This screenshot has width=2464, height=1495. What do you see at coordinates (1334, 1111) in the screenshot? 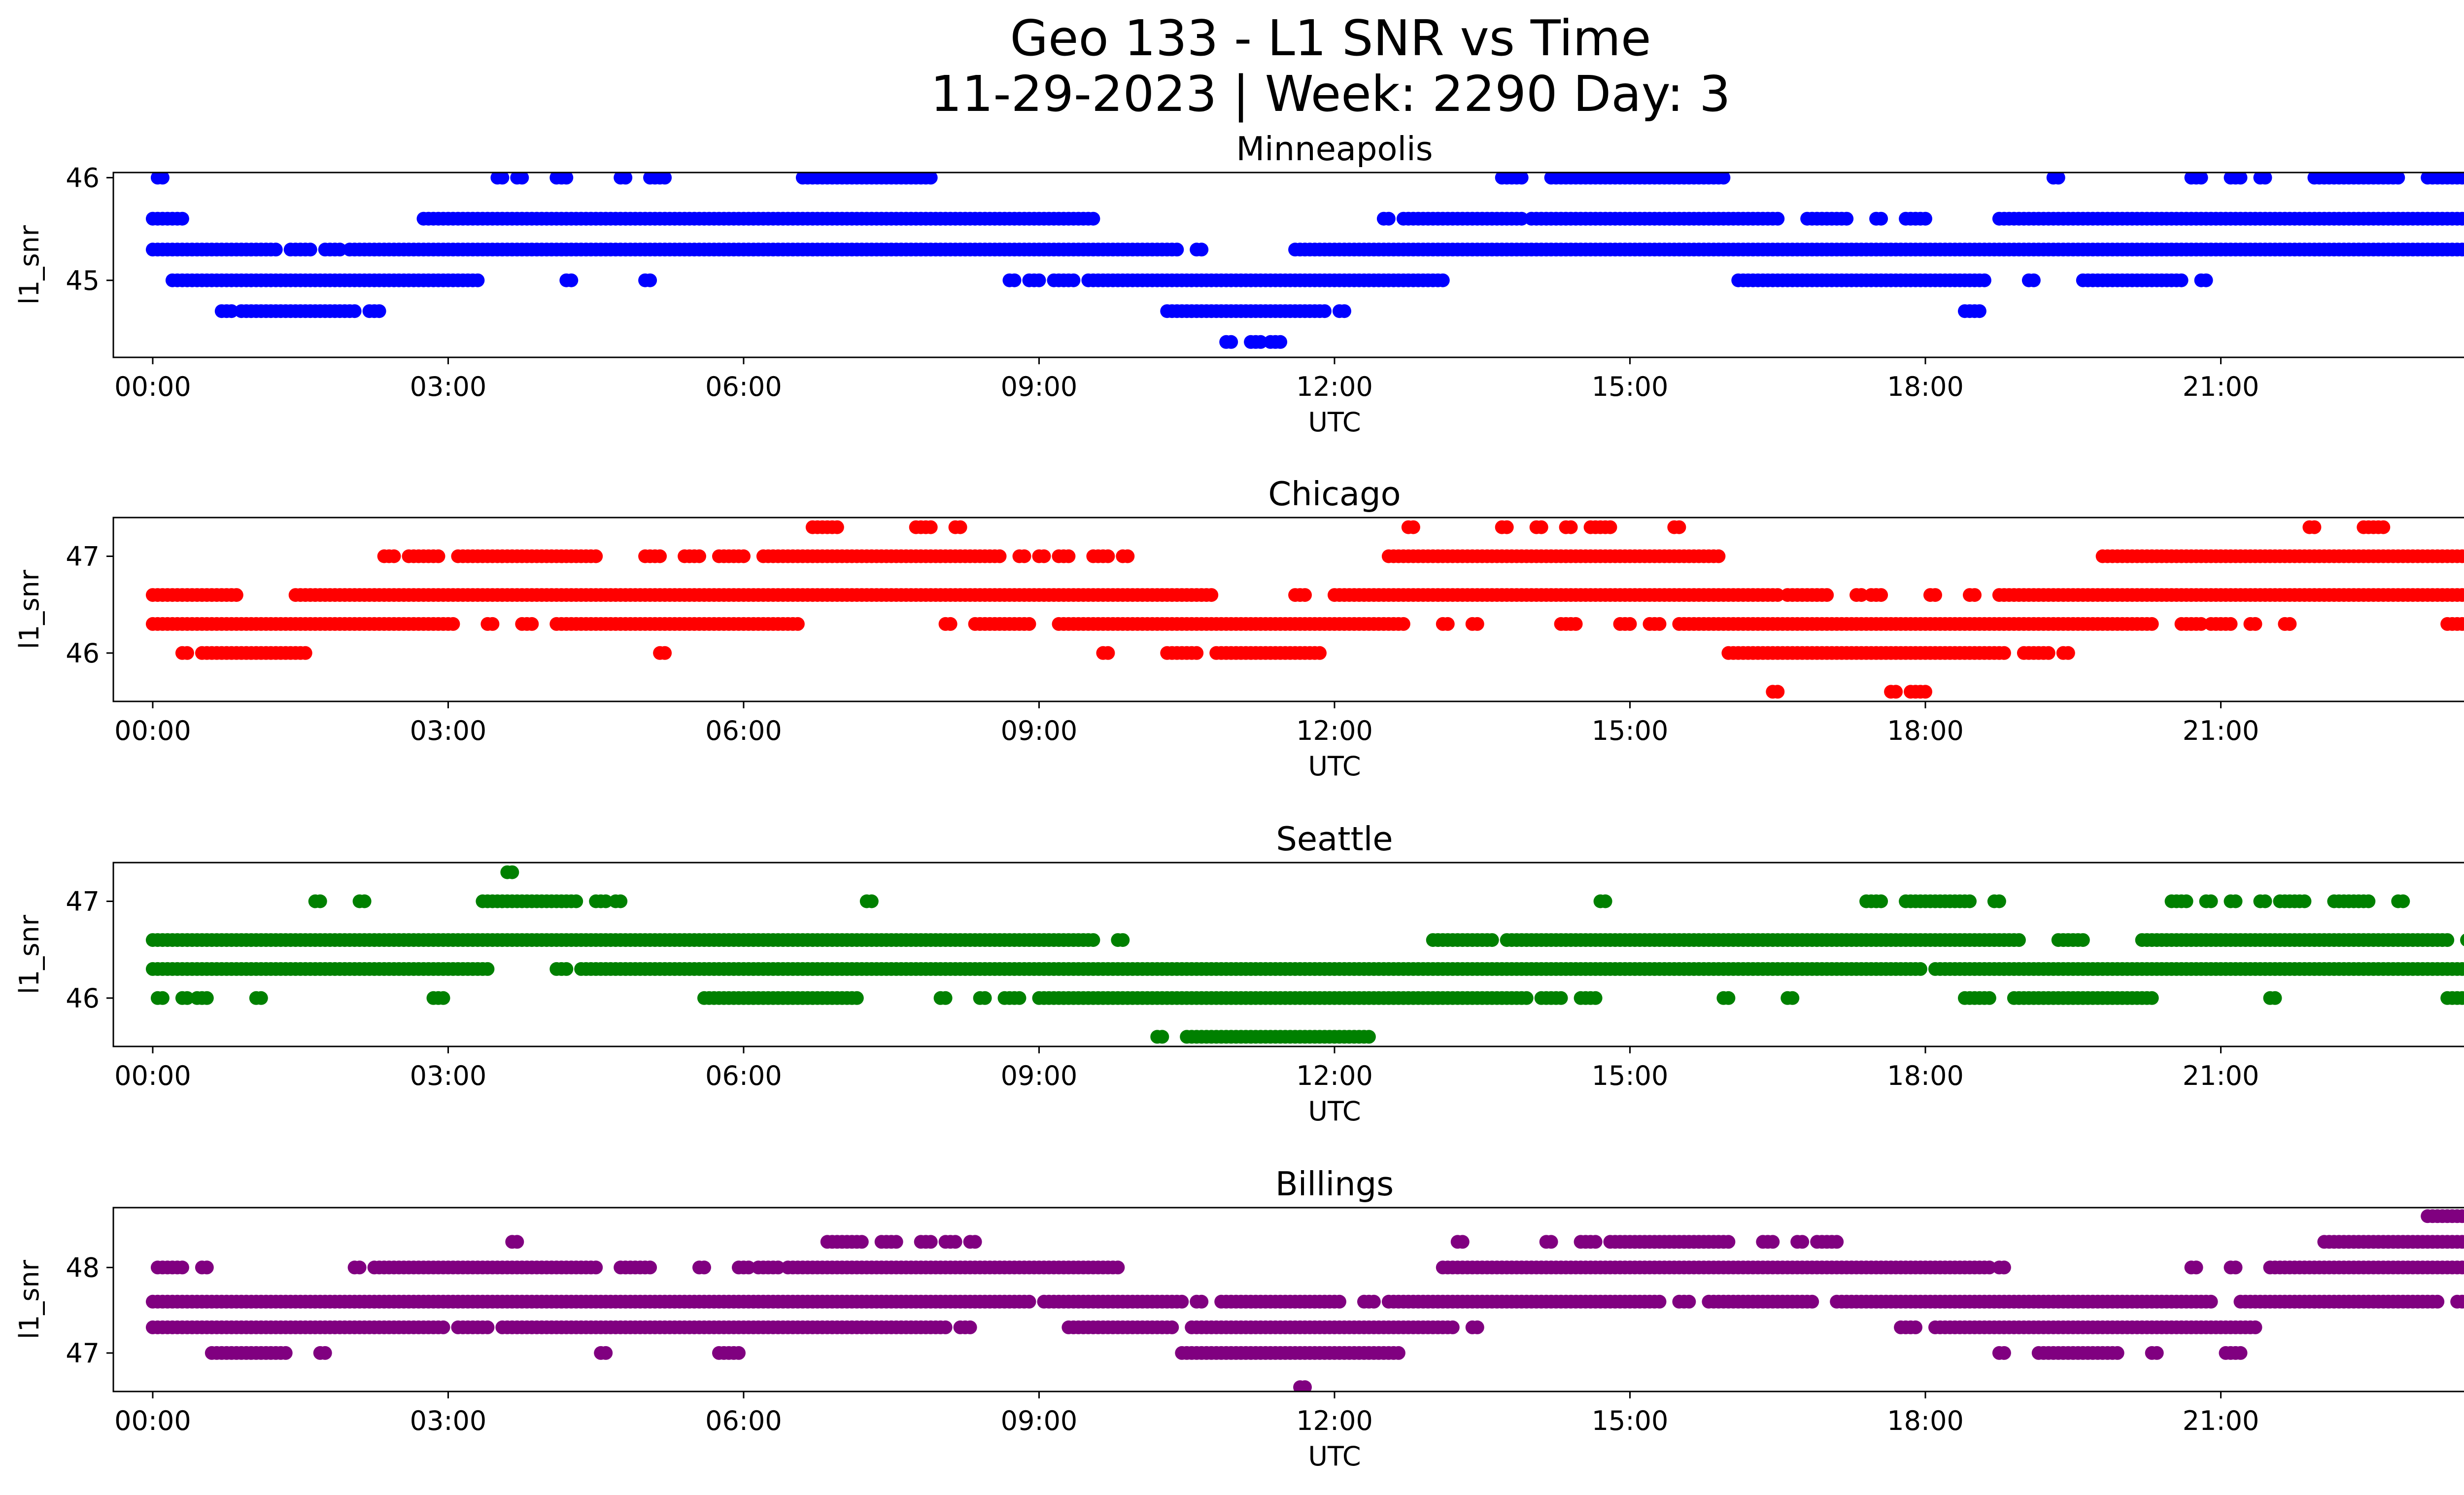
I see `x-axis-label: UTC` at bounding box center [1334, 1111].